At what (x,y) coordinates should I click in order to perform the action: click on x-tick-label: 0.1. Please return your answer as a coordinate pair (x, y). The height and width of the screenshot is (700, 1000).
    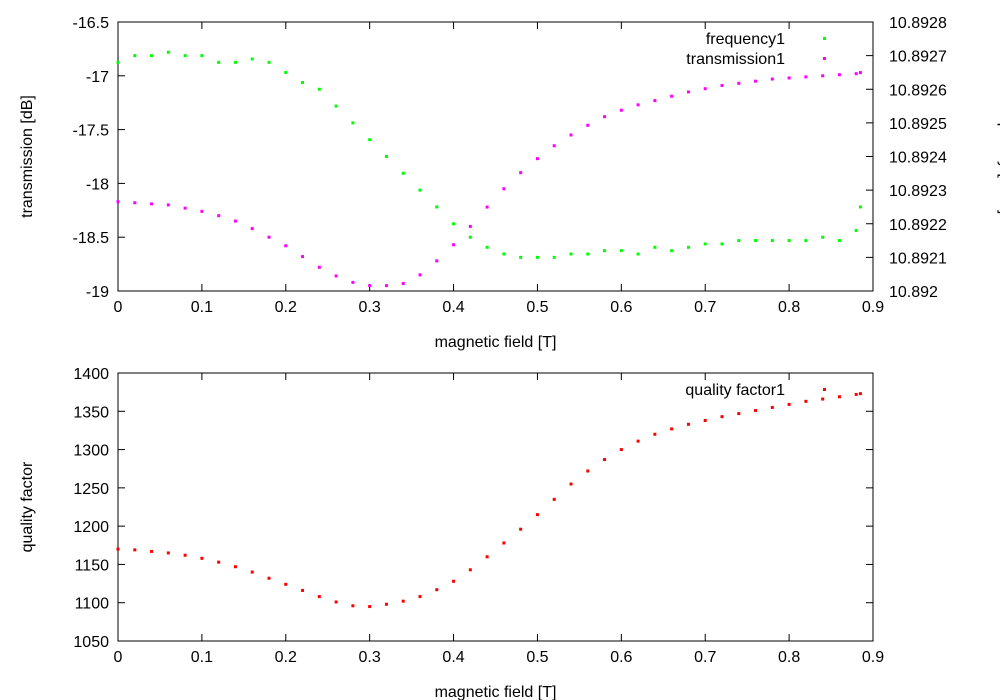
    Looking at the image, I should click on (202, 657).